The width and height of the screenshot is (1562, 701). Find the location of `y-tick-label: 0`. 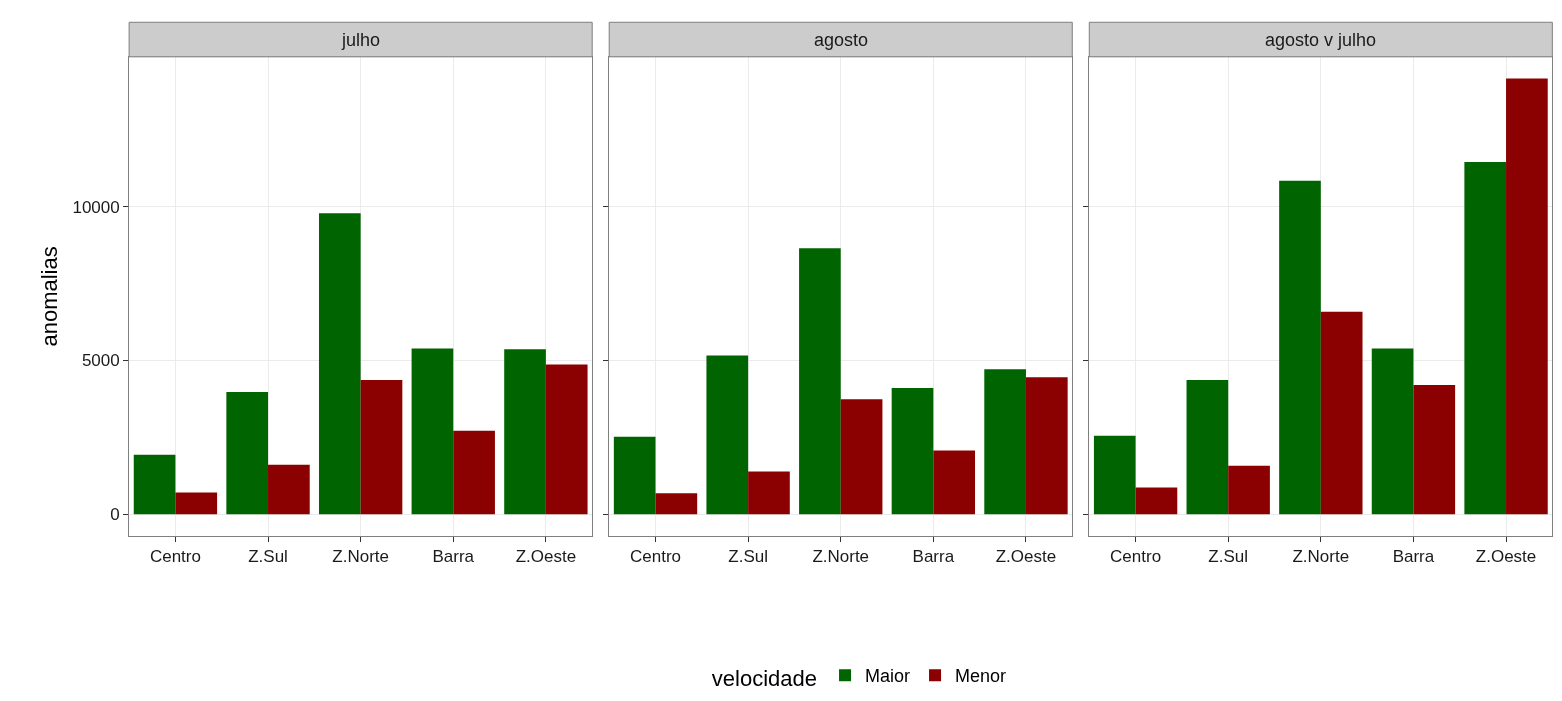

y-tick-label: 0 is located at coordinates (115, 515).